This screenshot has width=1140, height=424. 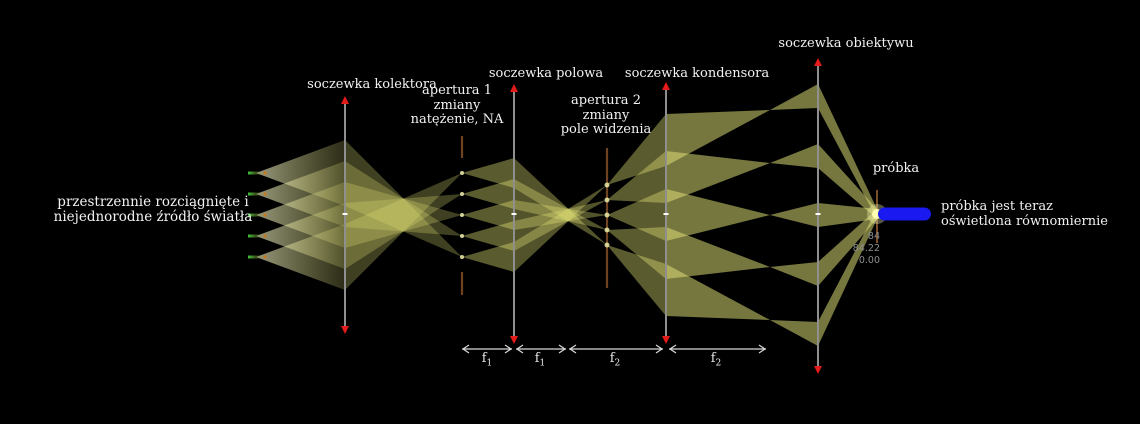 I want to click on aperture-2-label: apertura 2 zmiany pole widzenia, so click(x=606, y=115).